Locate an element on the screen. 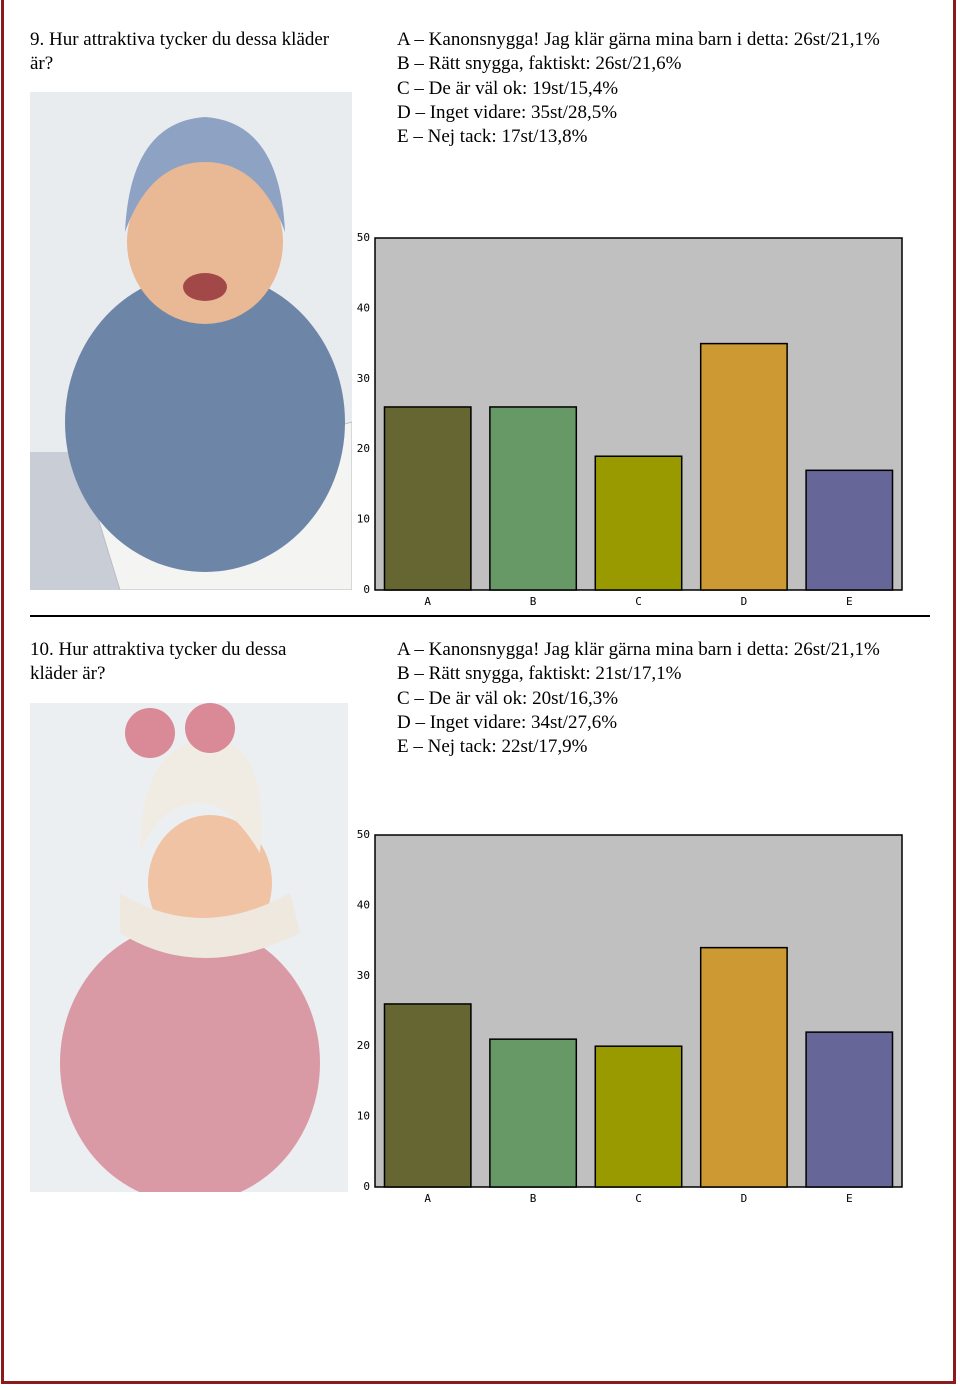 This screenshot has height=1390, width=960. answer: B – Rätt snygga, faktiskt: 26st/21,6% is located at coordinates (539, 64).